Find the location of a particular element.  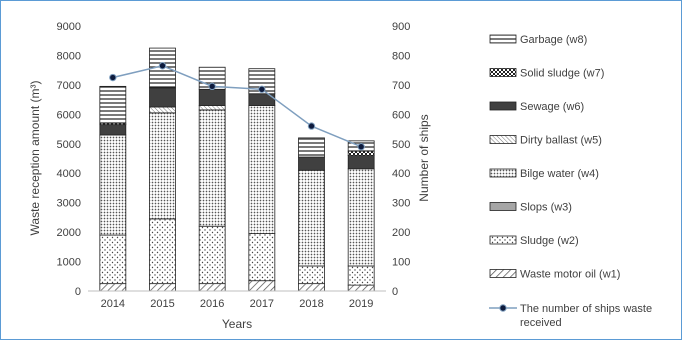

bar-segment-w7 is located at coordinates (361, 153).